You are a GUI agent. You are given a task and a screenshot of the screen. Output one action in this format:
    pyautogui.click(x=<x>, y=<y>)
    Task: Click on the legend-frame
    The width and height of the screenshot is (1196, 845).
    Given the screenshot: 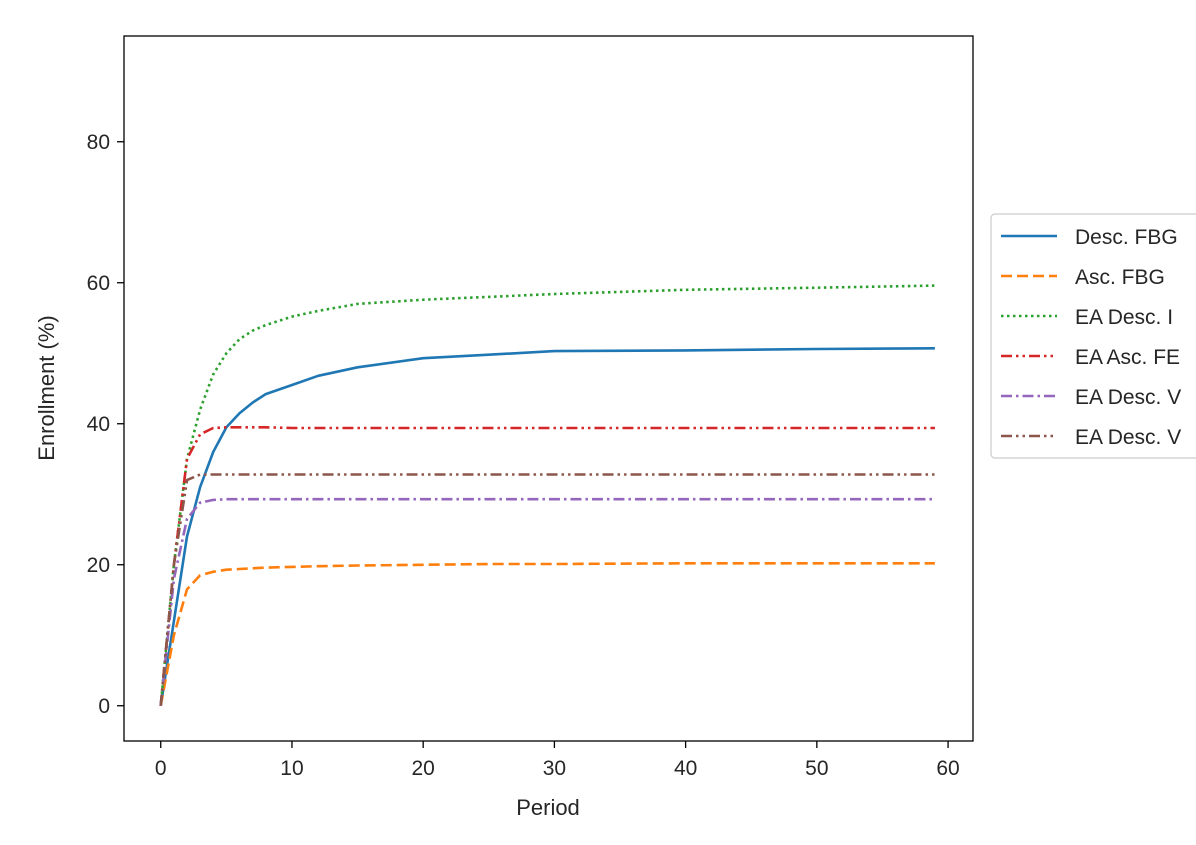 What is the action you would take?
    pyautogui.click(x=1093, y=336)
    